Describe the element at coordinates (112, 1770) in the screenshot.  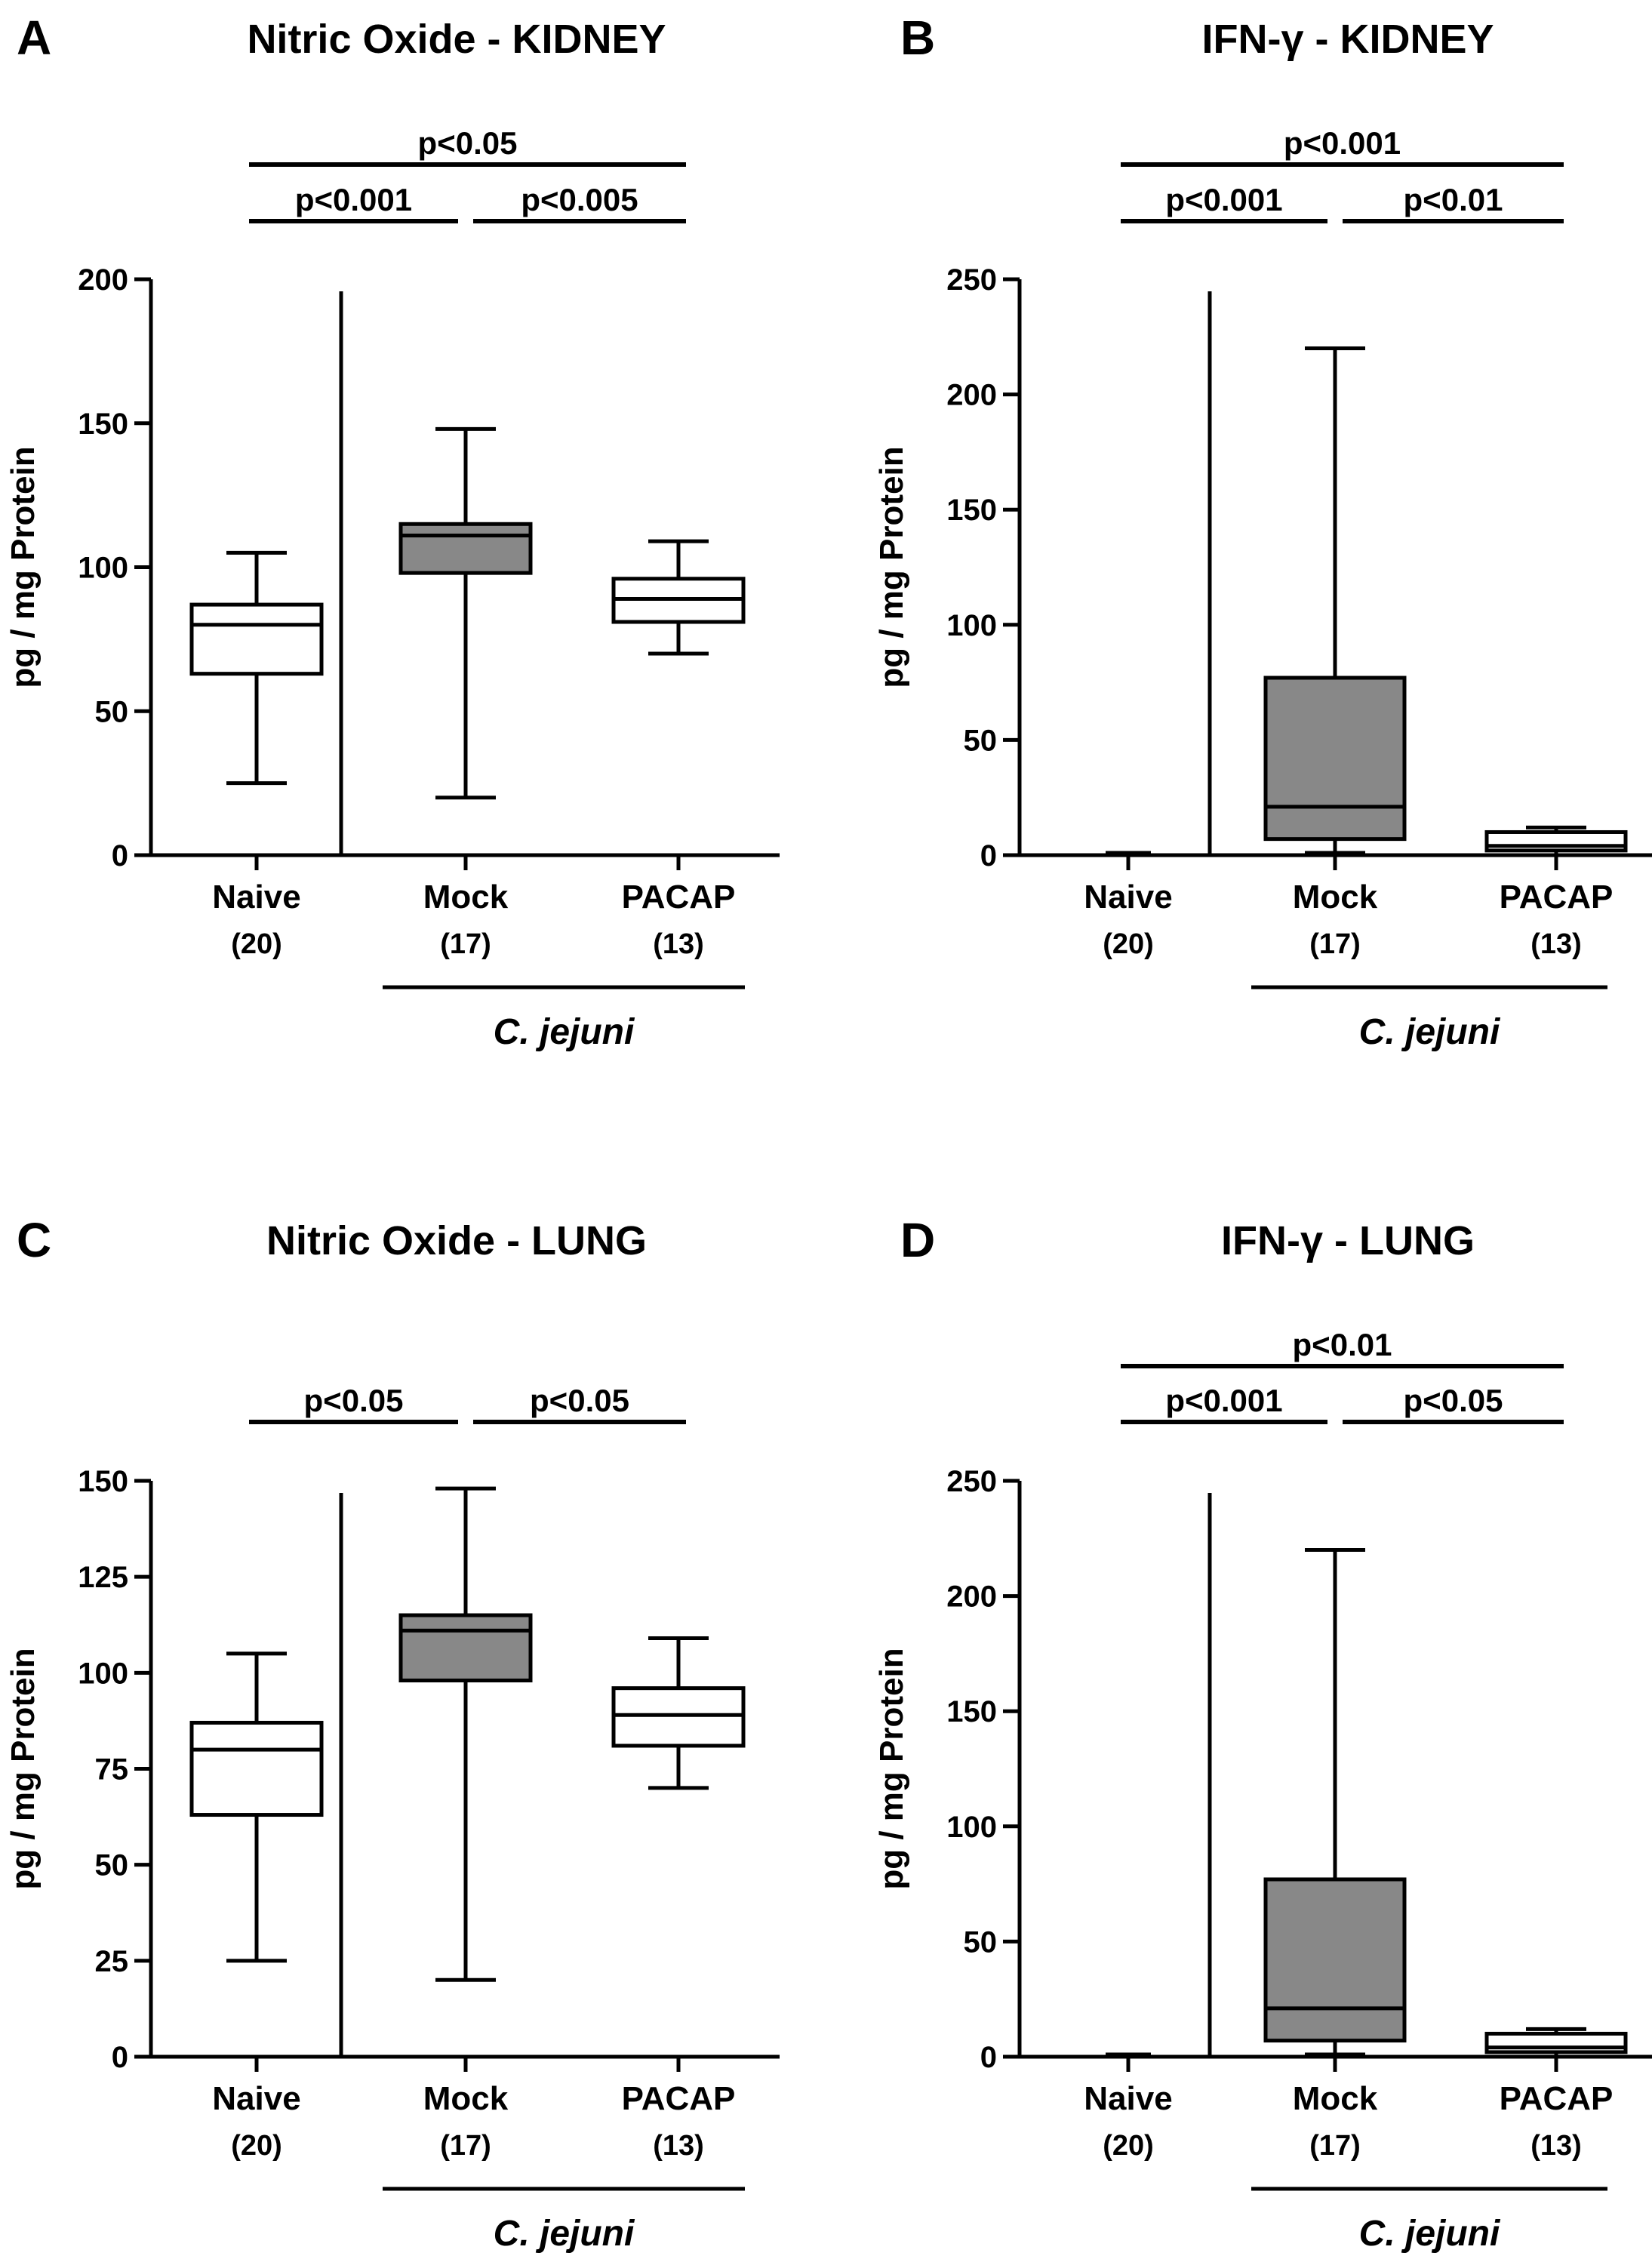
I see `y-tick-label: 75` at that location.